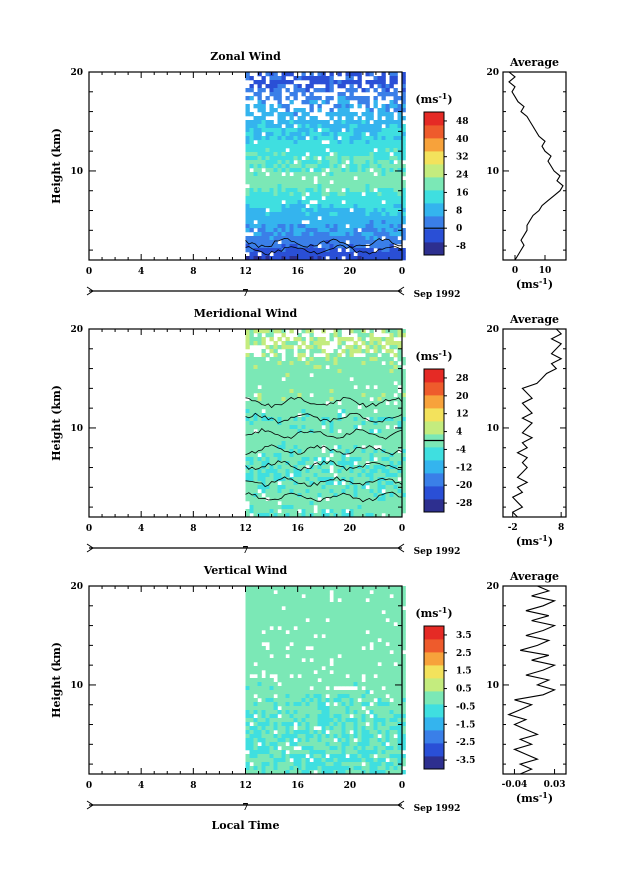 This screenshot has width=621, height=873. I want to click on y-axis-label: Height (km), so click(56, 166).